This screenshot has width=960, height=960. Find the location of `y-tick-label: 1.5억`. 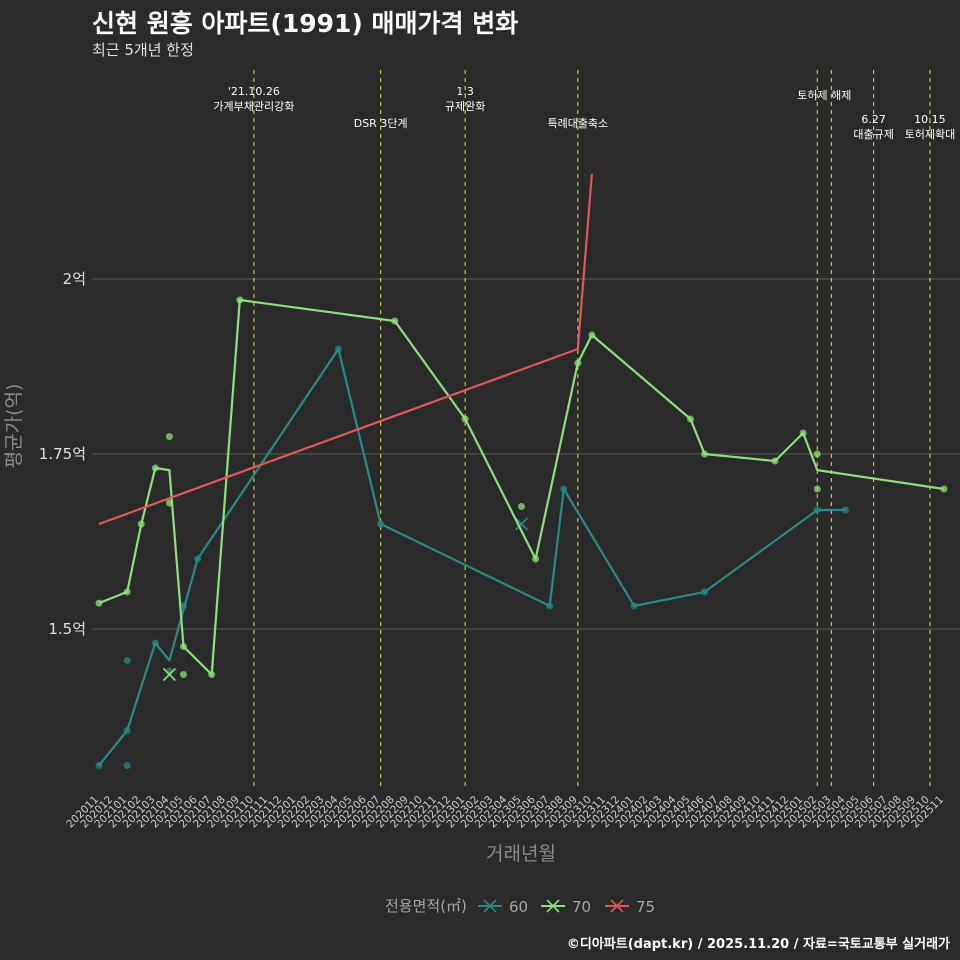

y-tick-label: 1.5억 is located at coordinates (67, 629).